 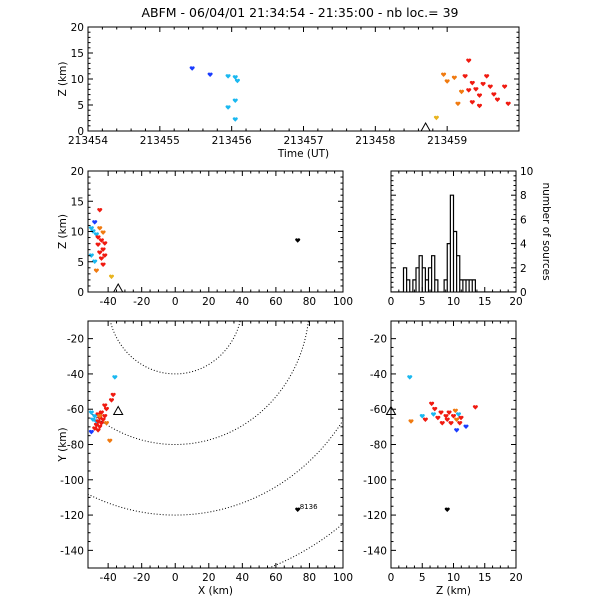 I want to click on y-tick-label: 4, so click(x=523, y=245).